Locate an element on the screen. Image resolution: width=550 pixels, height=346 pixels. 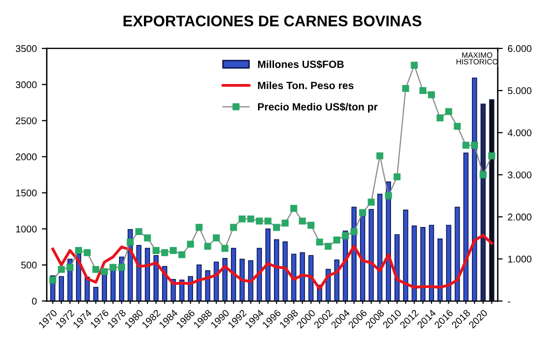
y2-tick-label: 4.000 is located at coordinates (520, 132).